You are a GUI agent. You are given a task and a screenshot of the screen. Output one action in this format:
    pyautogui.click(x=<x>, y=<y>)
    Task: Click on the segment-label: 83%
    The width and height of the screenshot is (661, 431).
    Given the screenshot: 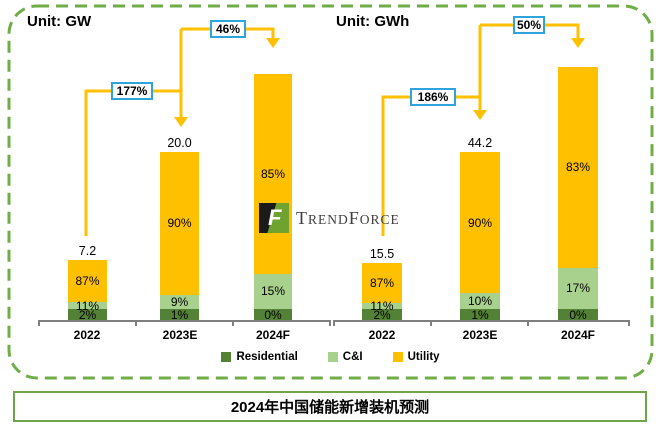 What is the action you would take?
    pyautogui.click(x=578, y=167)
    